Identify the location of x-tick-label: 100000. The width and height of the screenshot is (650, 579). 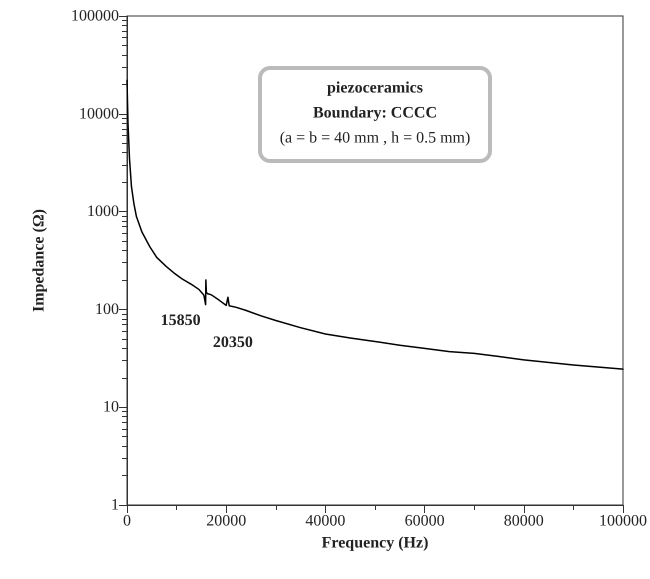
(623, 521).